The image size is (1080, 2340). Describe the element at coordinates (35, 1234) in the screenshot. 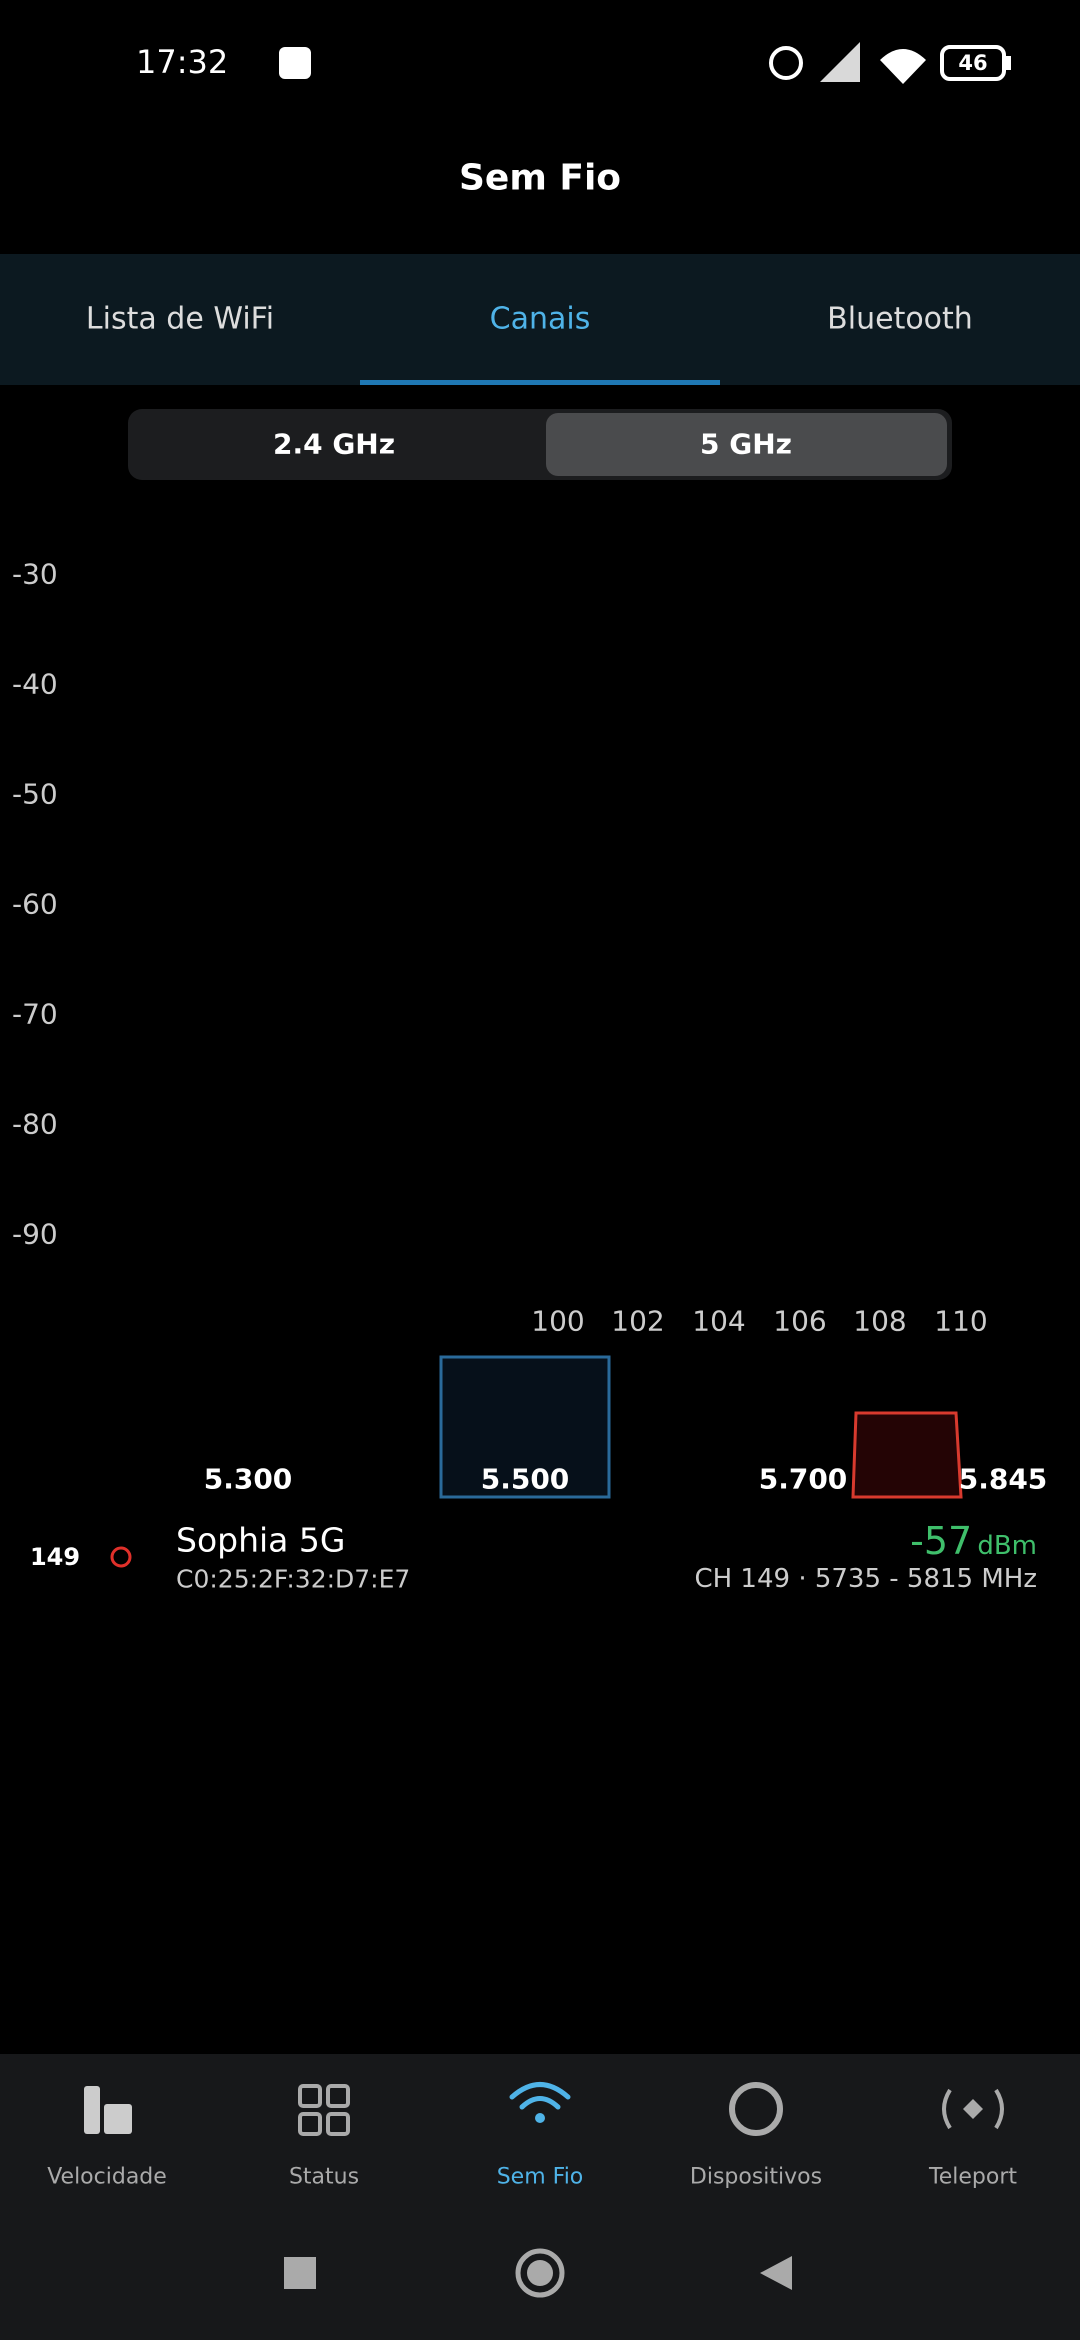

I see `y-label: -90` at that location.